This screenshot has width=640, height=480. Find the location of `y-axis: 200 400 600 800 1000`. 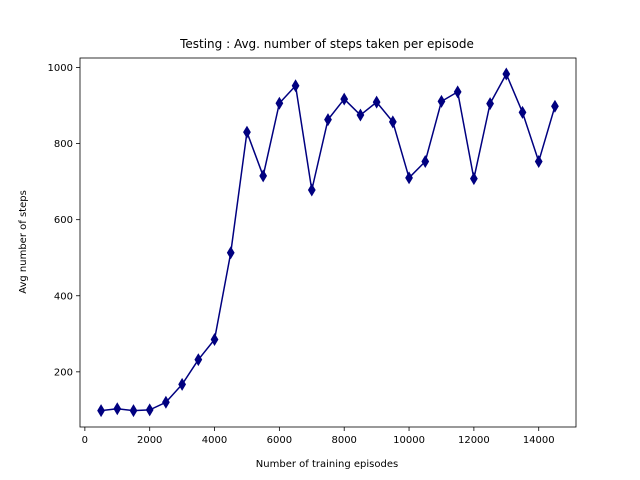

y-axis: 200 400 600 800 1000 is located at coordinates (64, 220).